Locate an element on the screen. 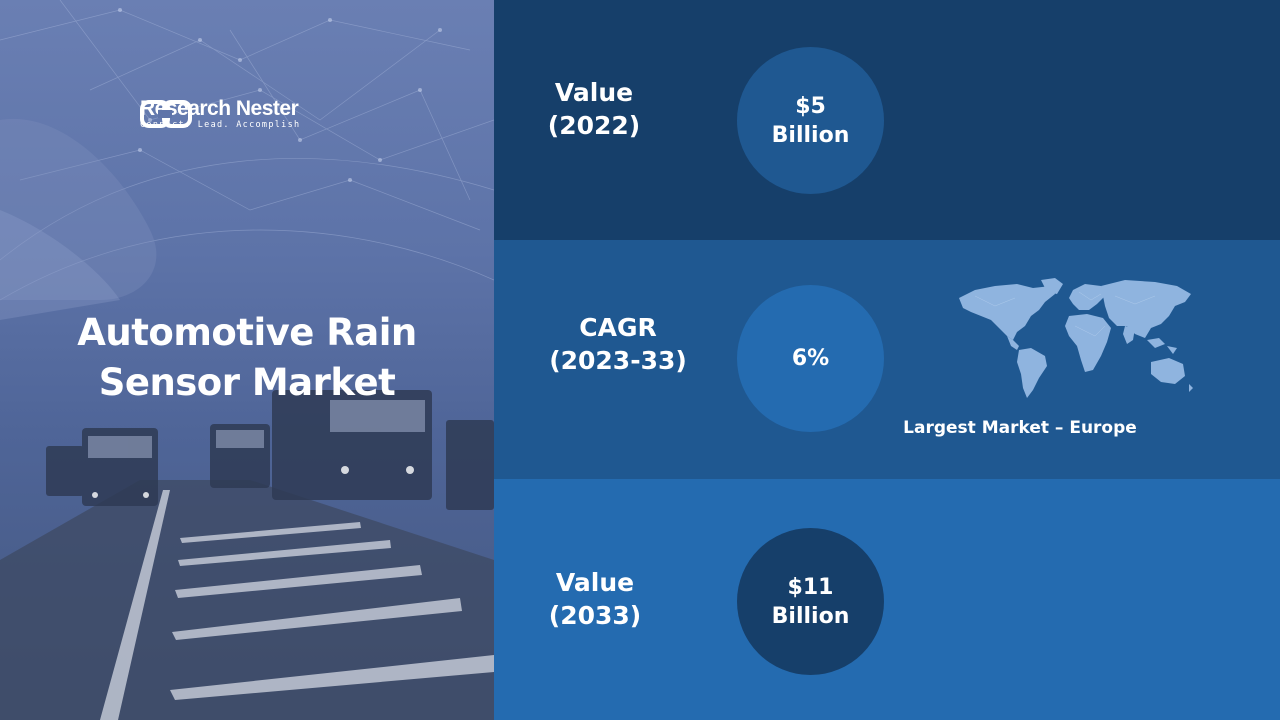 The width and height of the screenshot is (1280, 720). page-title: Automotive Rain Sensor Market is located at coordinates (247, 358).